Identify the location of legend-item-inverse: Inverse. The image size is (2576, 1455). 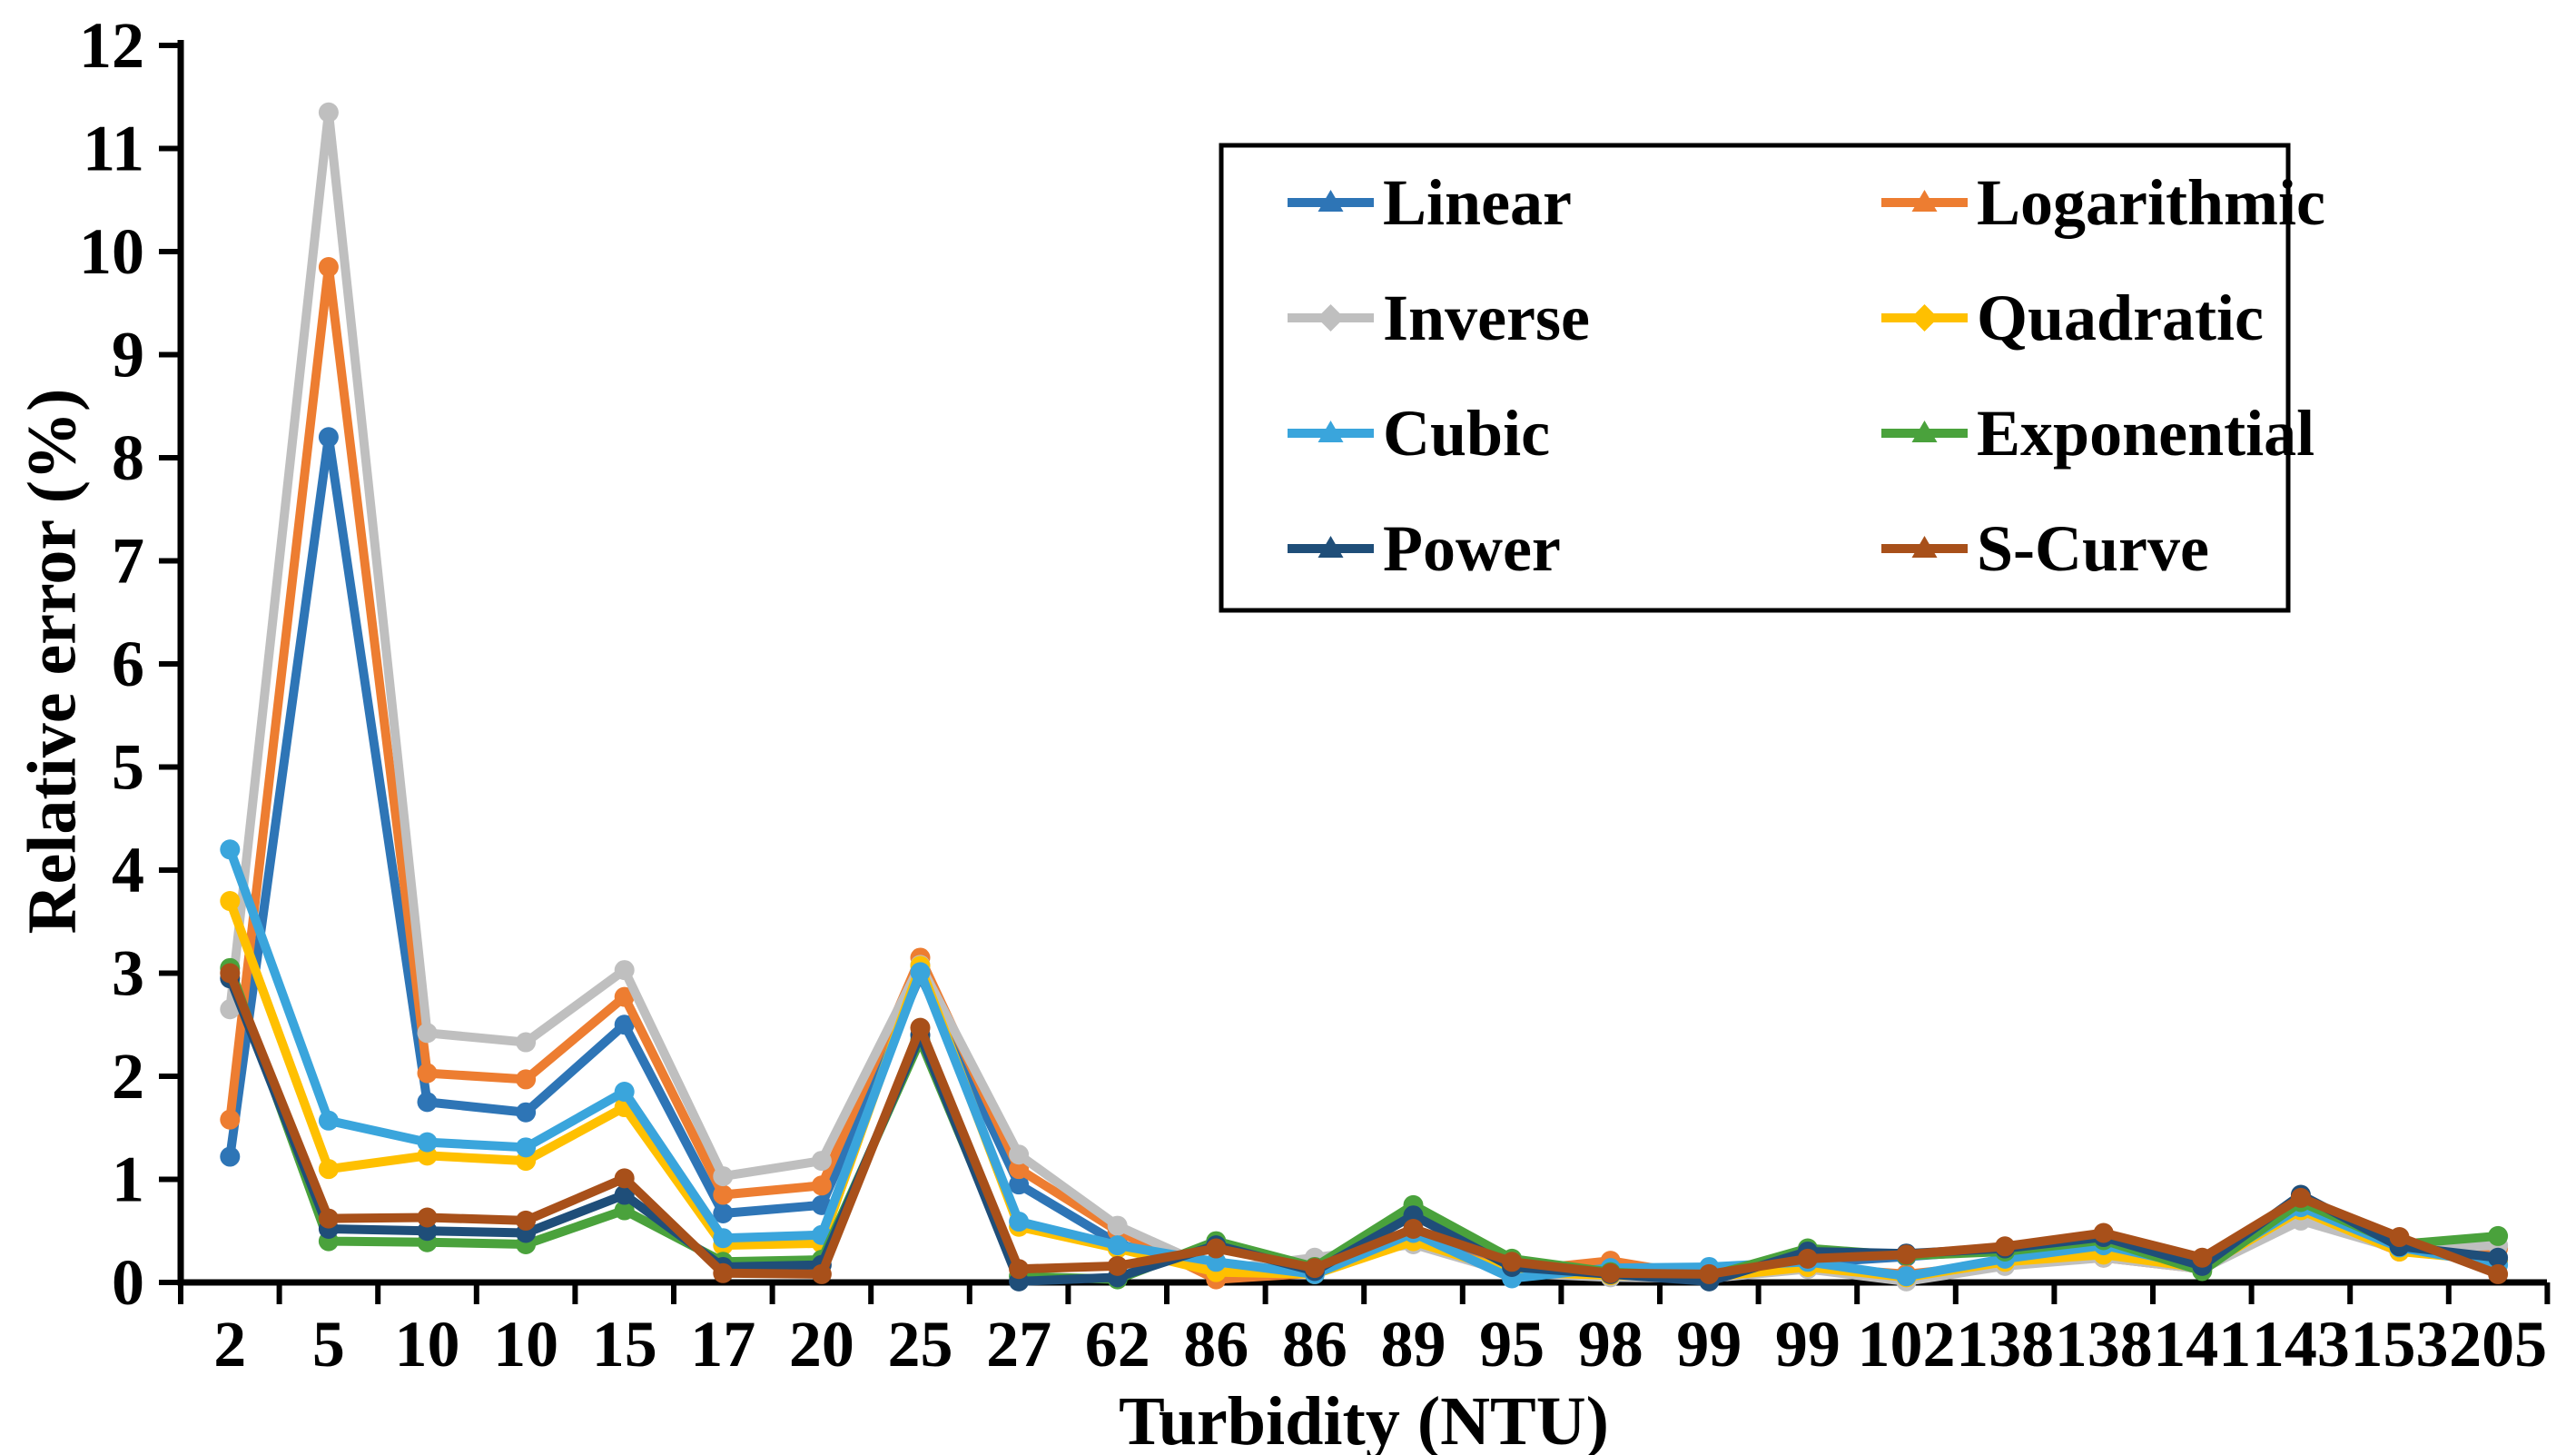
(1439, 318).